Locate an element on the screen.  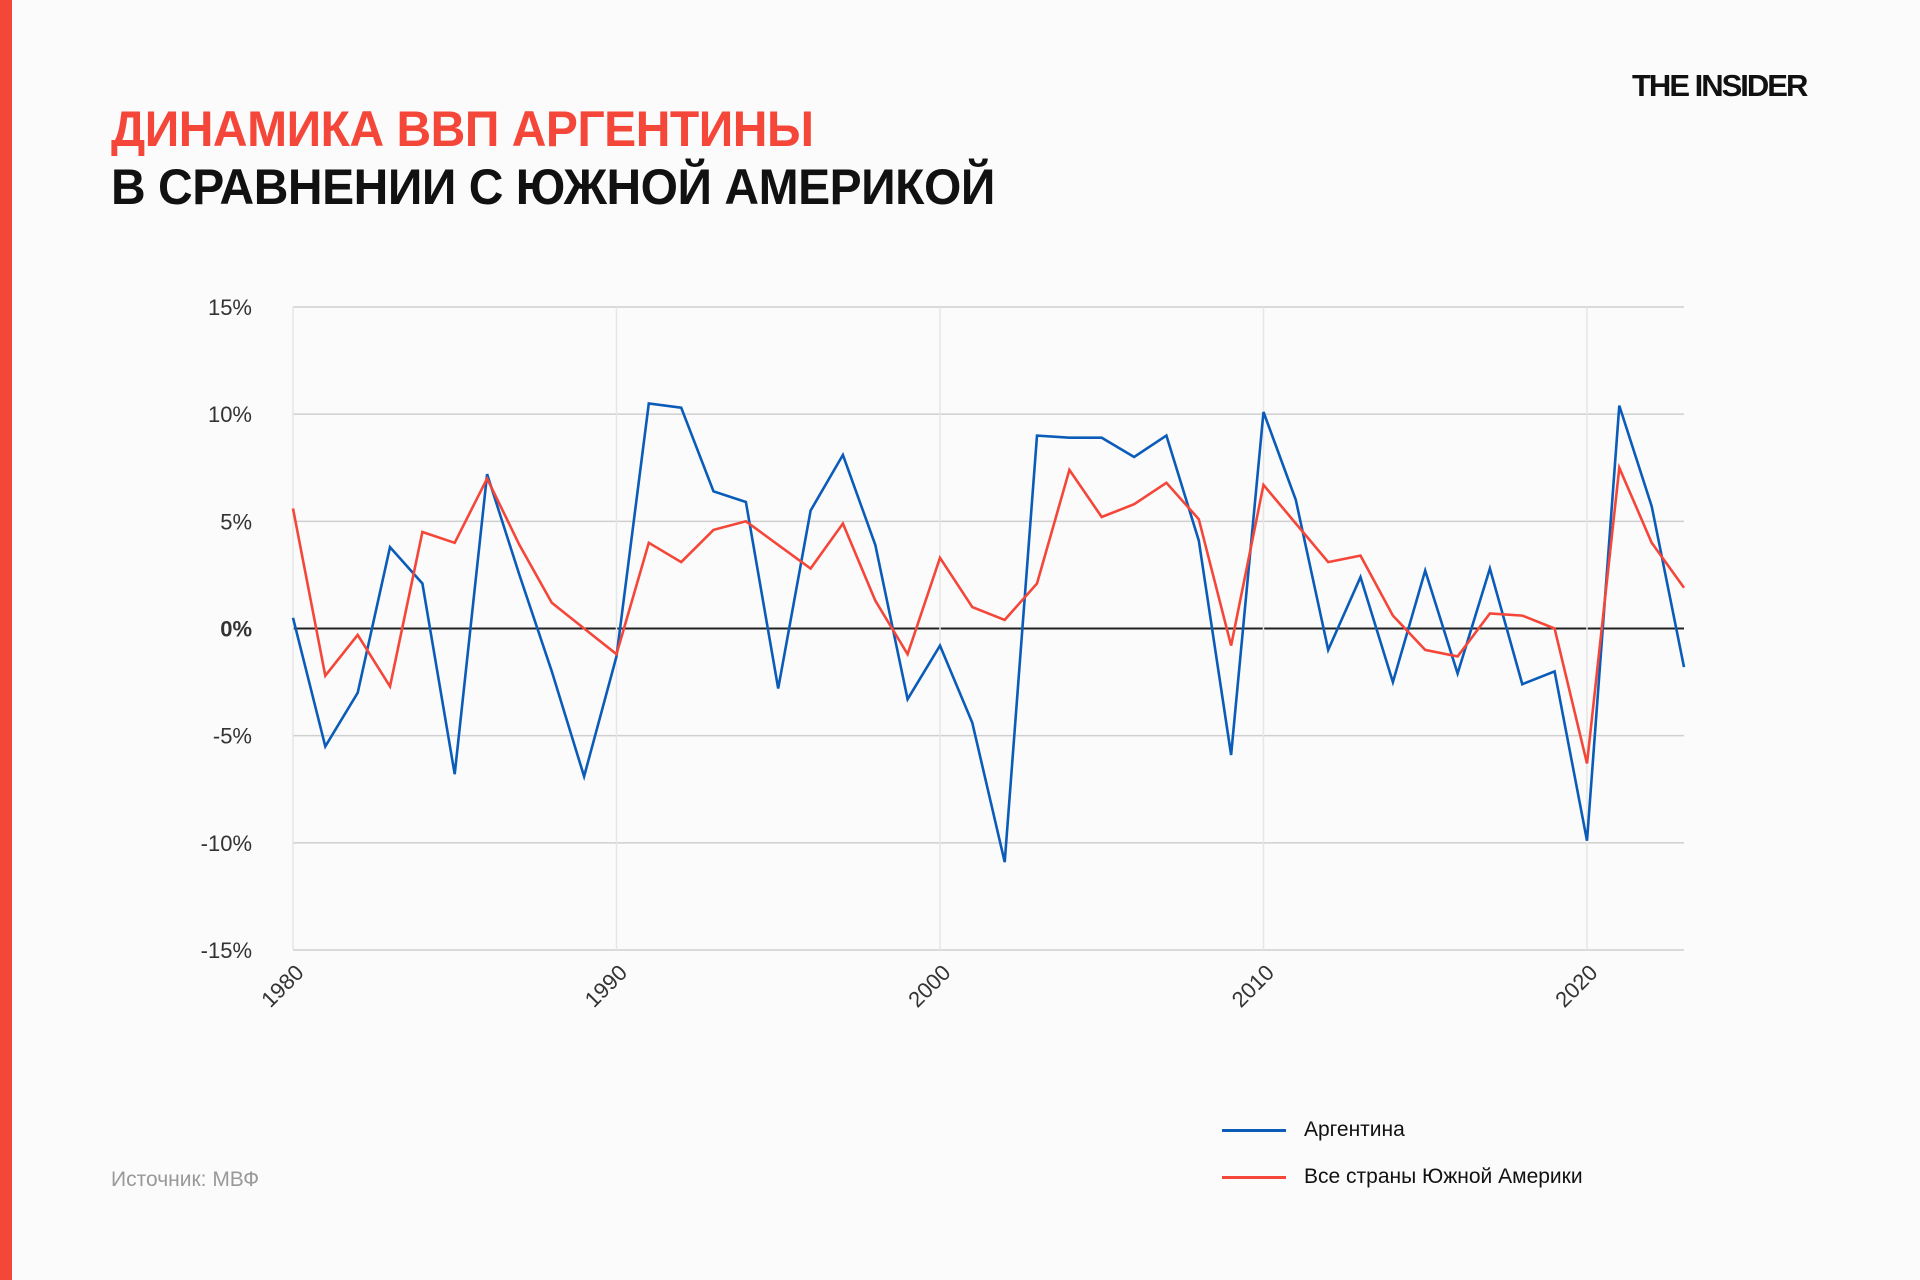
legend-swatch-argentina is located at coordinates (1254, 1130).